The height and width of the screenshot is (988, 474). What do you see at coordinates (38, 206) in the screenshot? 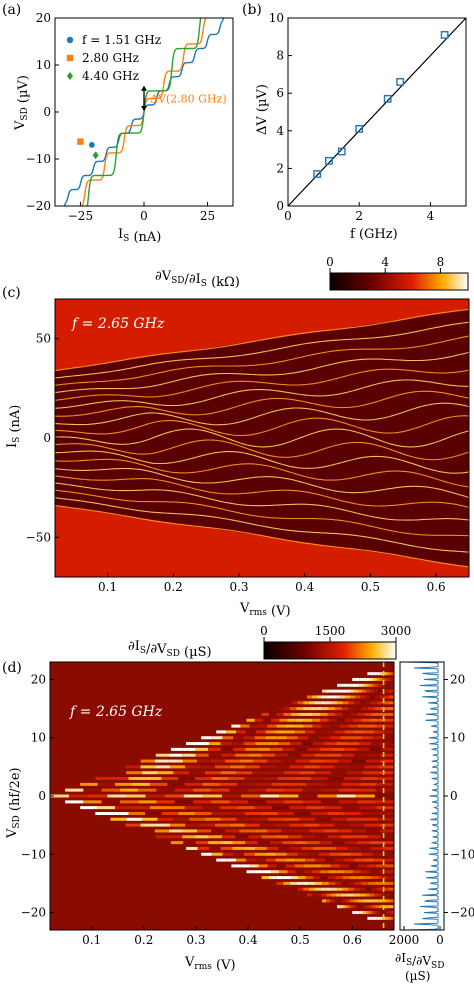
I see `a-y-tick-label: −20` at bounding box center [38, 206].